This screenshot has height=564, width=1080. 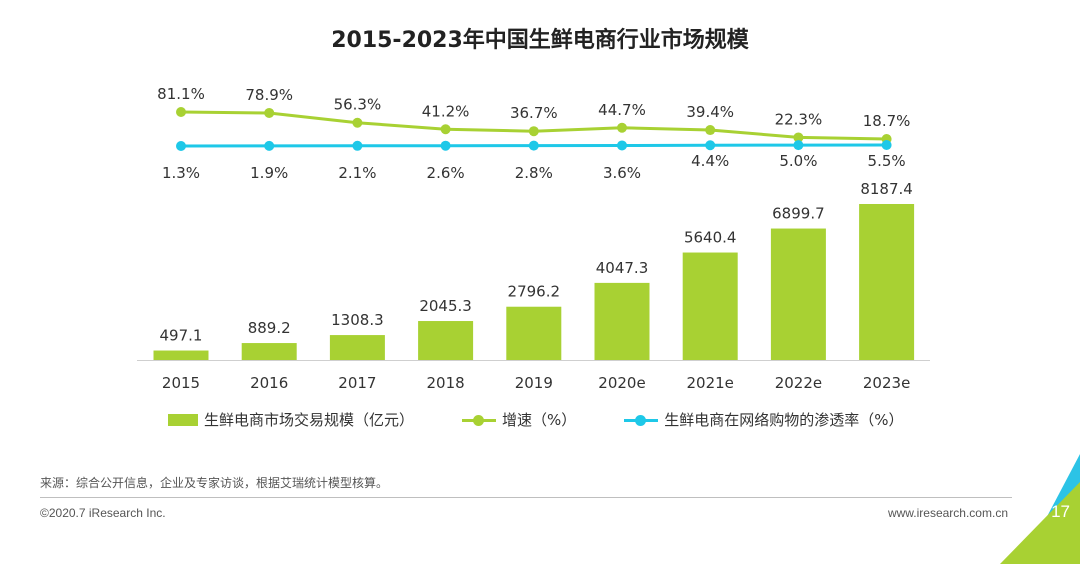 I want to click on x-tick-label: 2021e, so click(x=709, y=383).